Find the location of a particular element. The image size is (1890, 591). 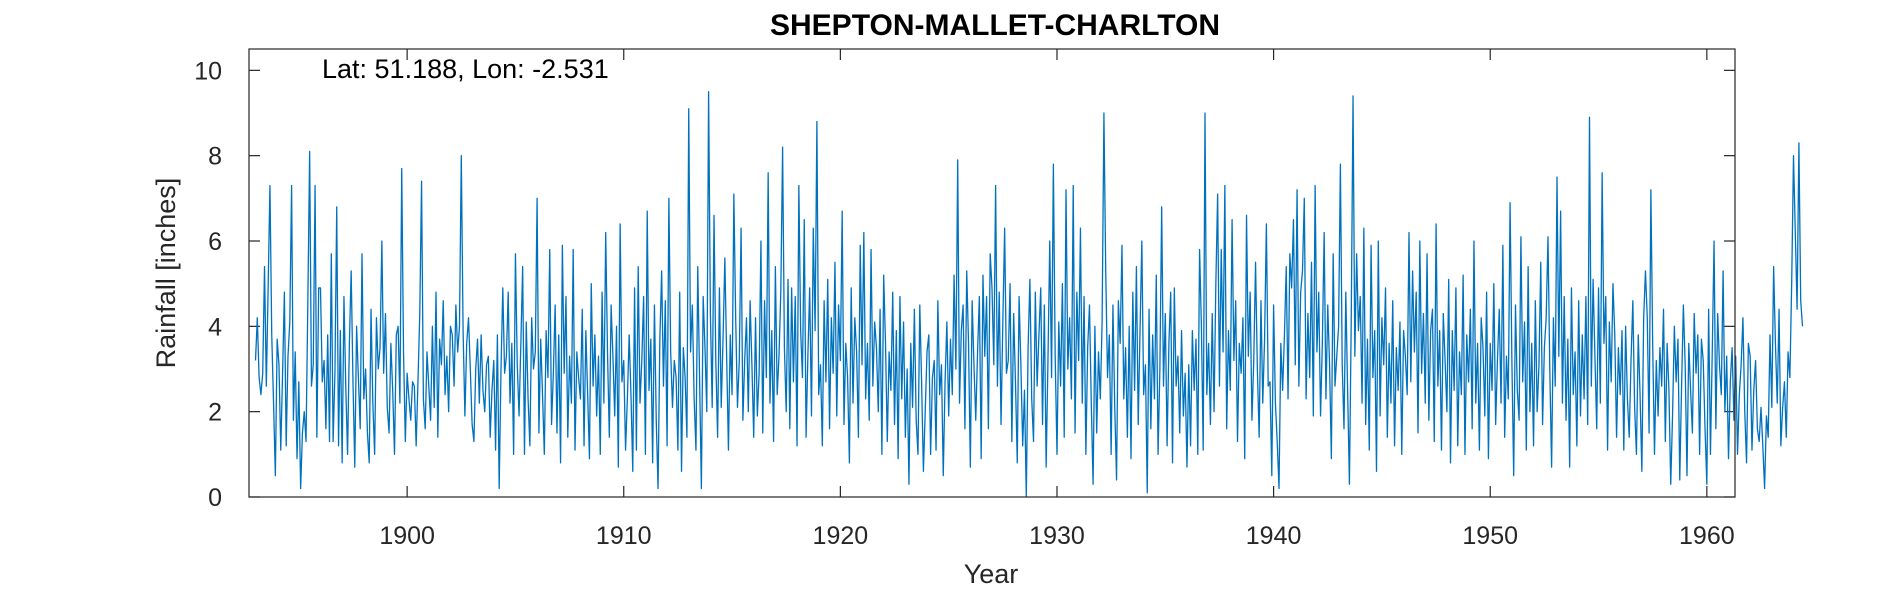

station-coordinates-annotation: Lat: 51.188, Lon: -2.531 is located at coordinates (465, 69).